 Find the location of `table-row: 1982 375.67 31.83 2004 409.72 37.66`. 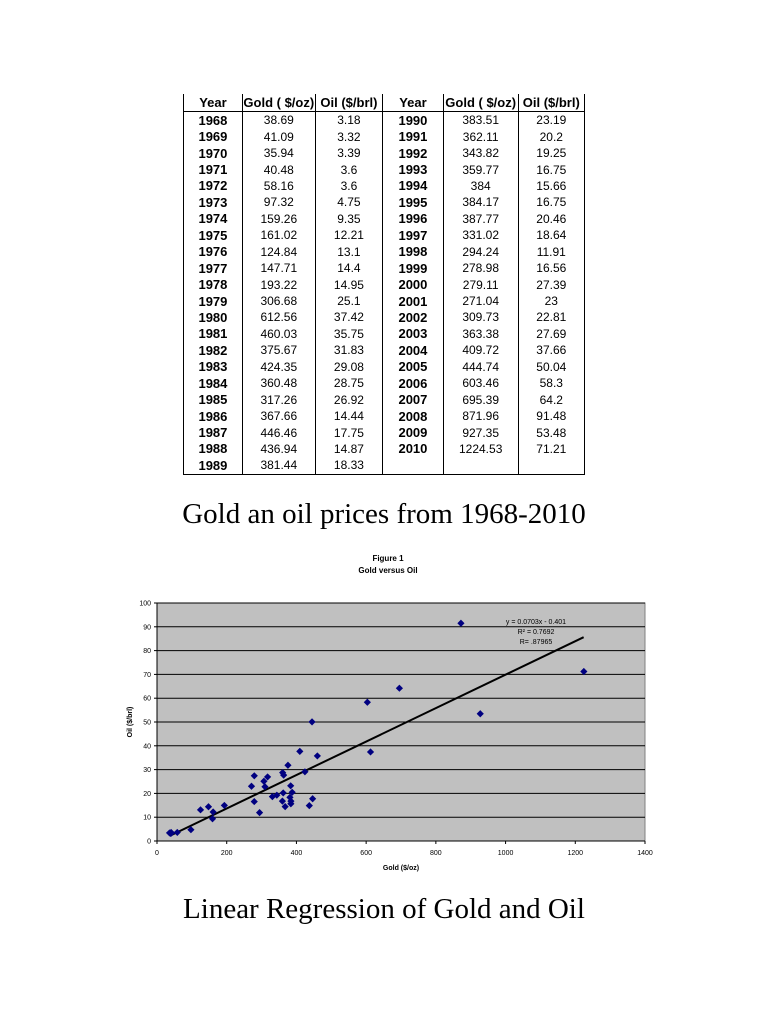

table-row: 1982 375.67 31.83 2004 409.72 37.66 is located at coordinates (384, 350).